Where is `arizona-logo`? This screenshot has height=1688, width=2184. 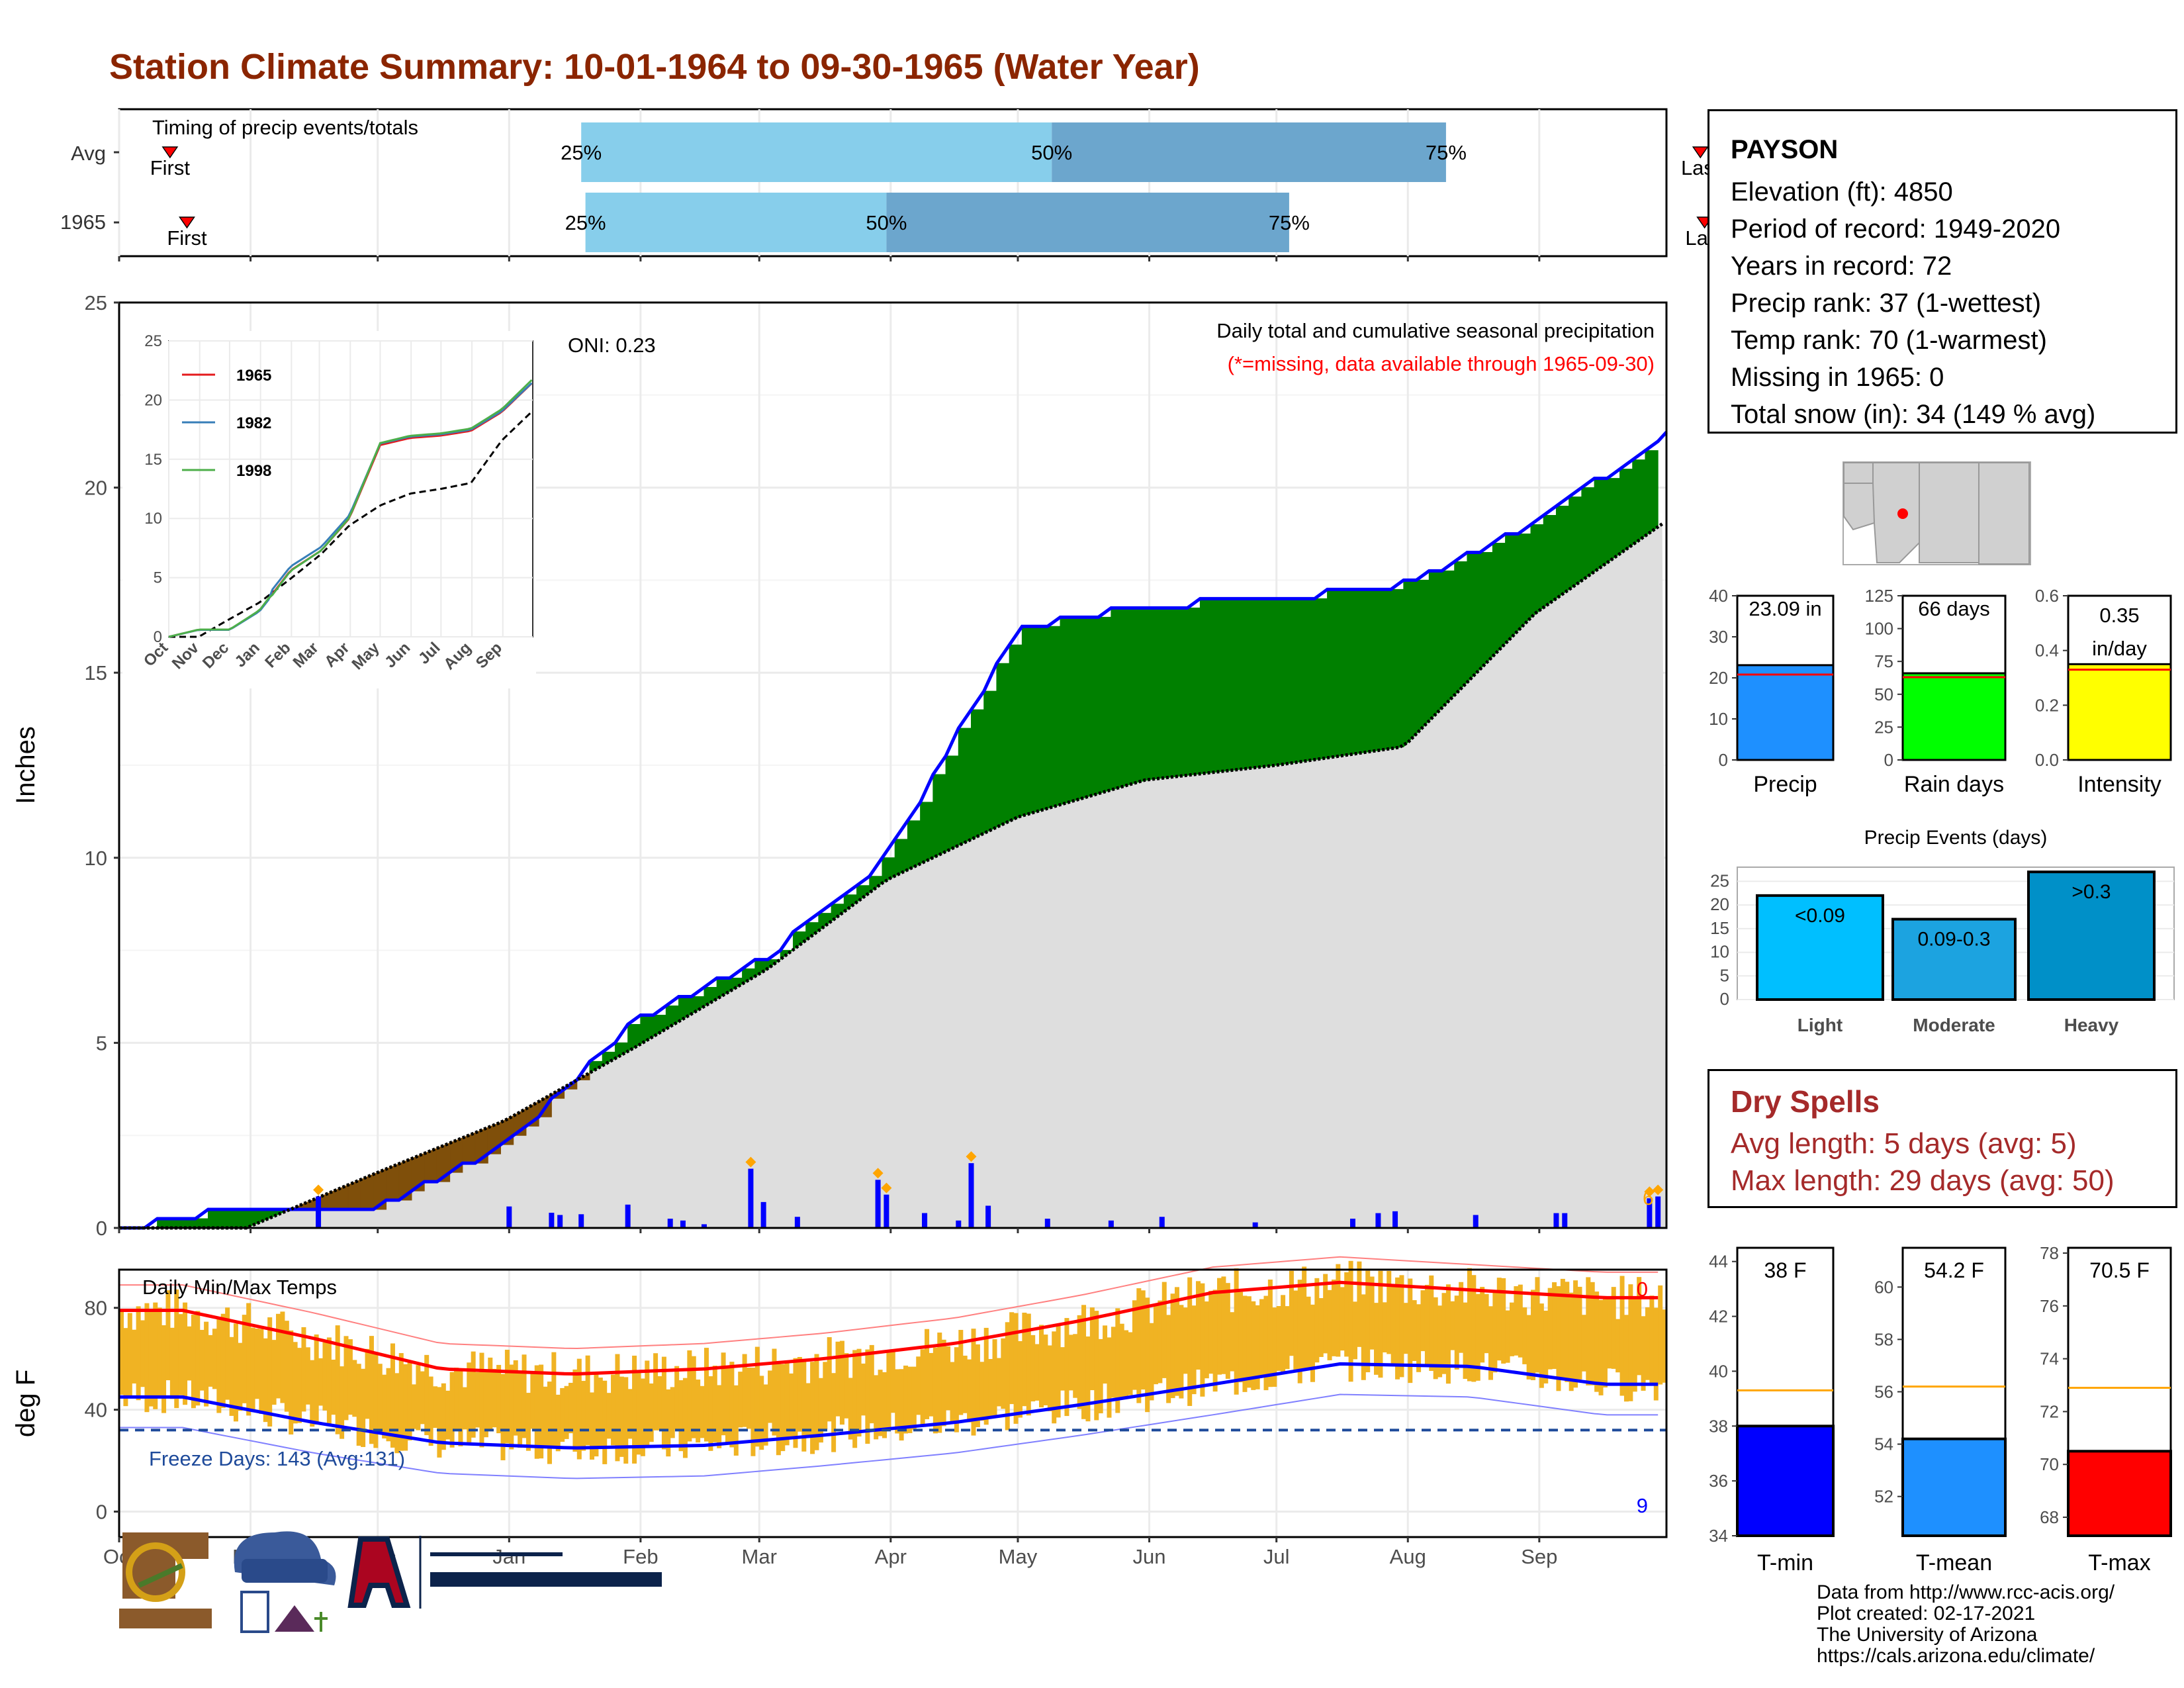 arizona-logo is located at coordinates (504, 1572).